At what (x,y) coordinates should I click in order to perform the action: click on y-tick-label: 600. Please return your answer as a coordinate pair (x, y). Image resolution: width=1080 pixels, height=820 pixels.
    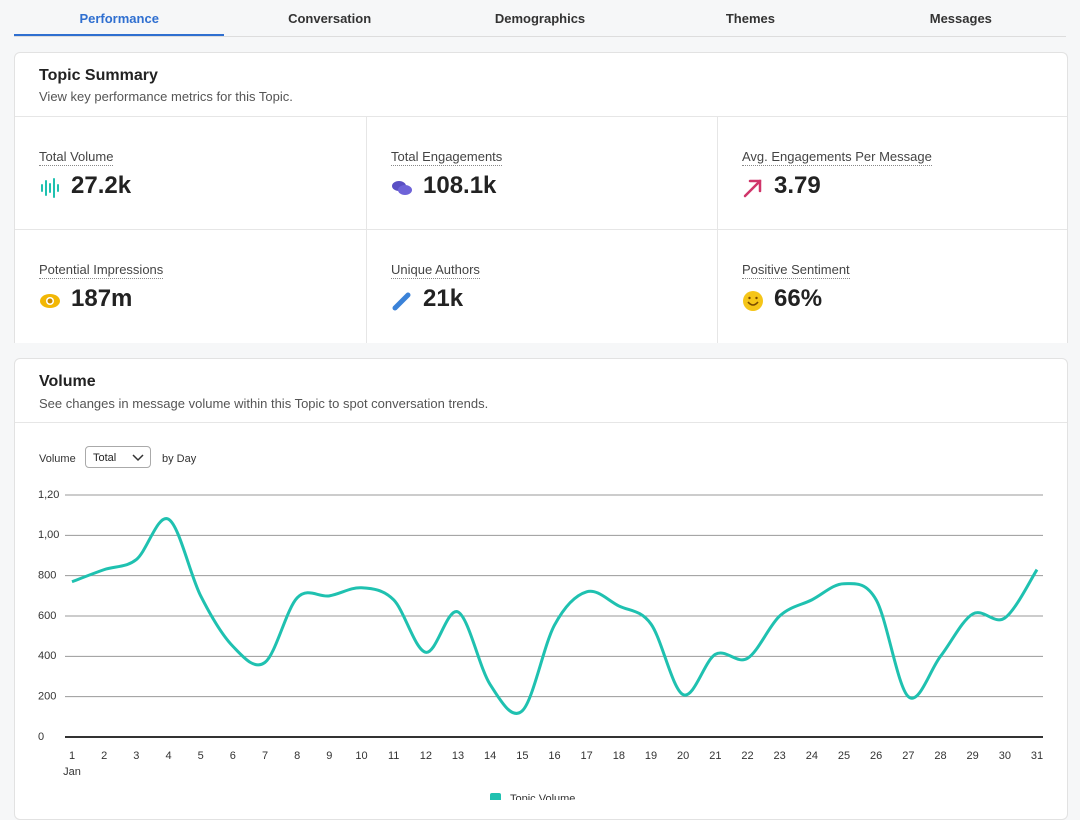
    Looking at the image, I should click on (47, 616).